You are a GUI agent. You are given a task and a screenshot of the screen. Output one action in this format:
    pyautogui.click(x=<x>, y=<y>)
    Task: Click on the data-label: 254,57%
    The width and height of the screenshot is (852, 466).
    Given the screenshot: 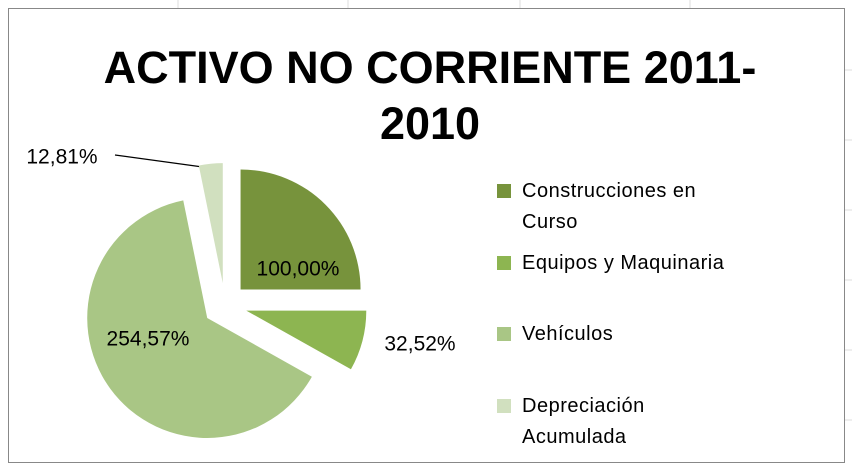 What is the action you would take?
    pyautogui.click(x=148, y=339)
    